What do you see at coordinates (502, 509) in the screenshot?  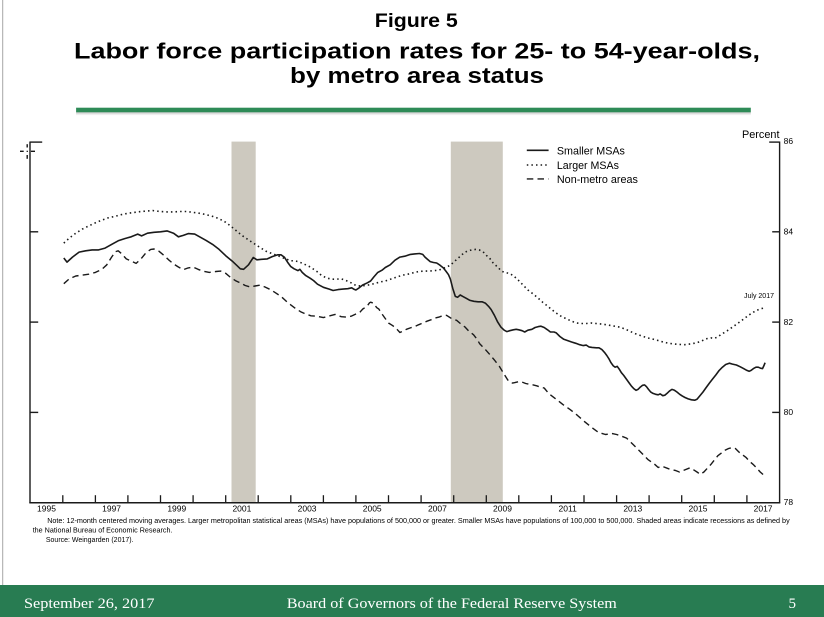 I see `svg-text: 2009` at bounding box center [502, 509].